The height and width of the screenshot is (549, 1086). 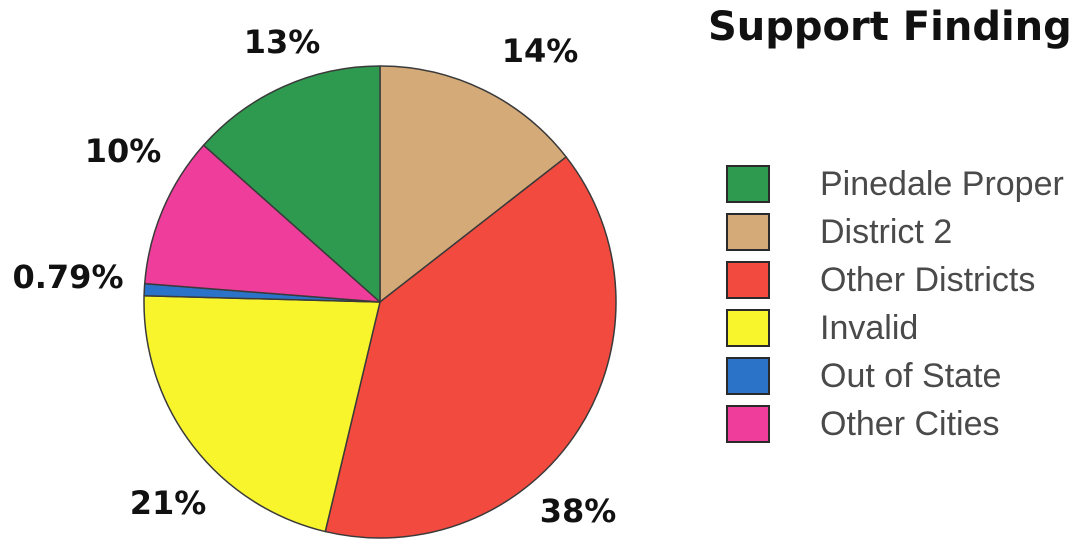 What do you see at coordinates (578, 511) in the screenshot?
I see `data-label-other-districts: 38%` at bounding box center [578, 511].